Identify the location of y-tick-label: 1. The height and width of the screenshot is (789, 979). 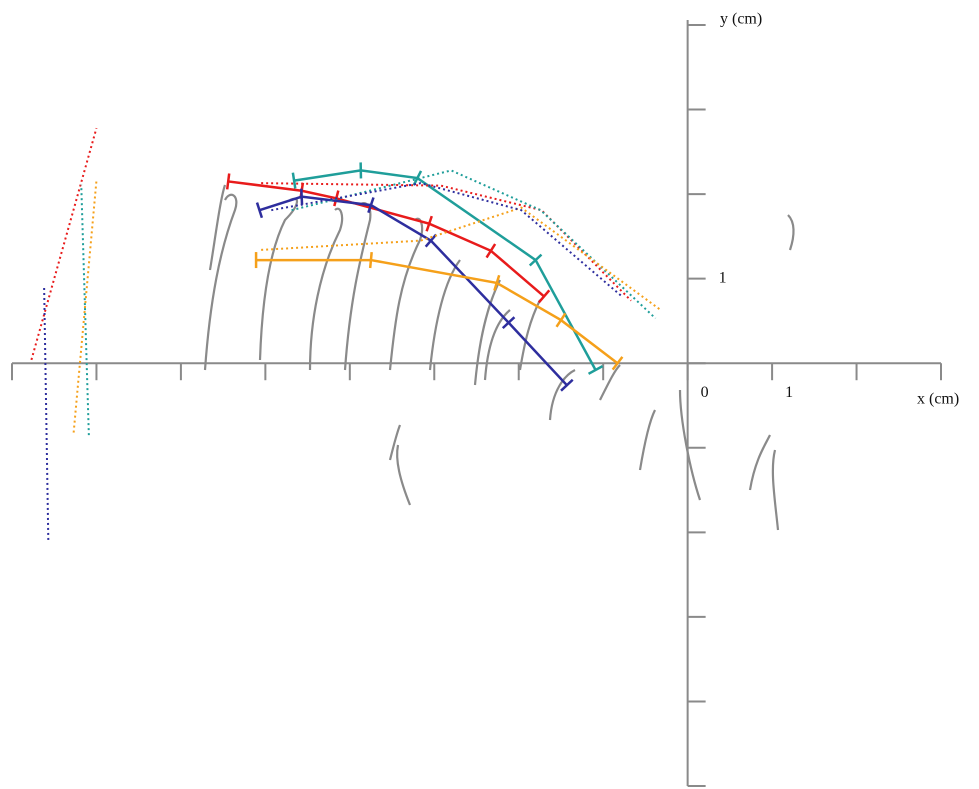
(723, 277).